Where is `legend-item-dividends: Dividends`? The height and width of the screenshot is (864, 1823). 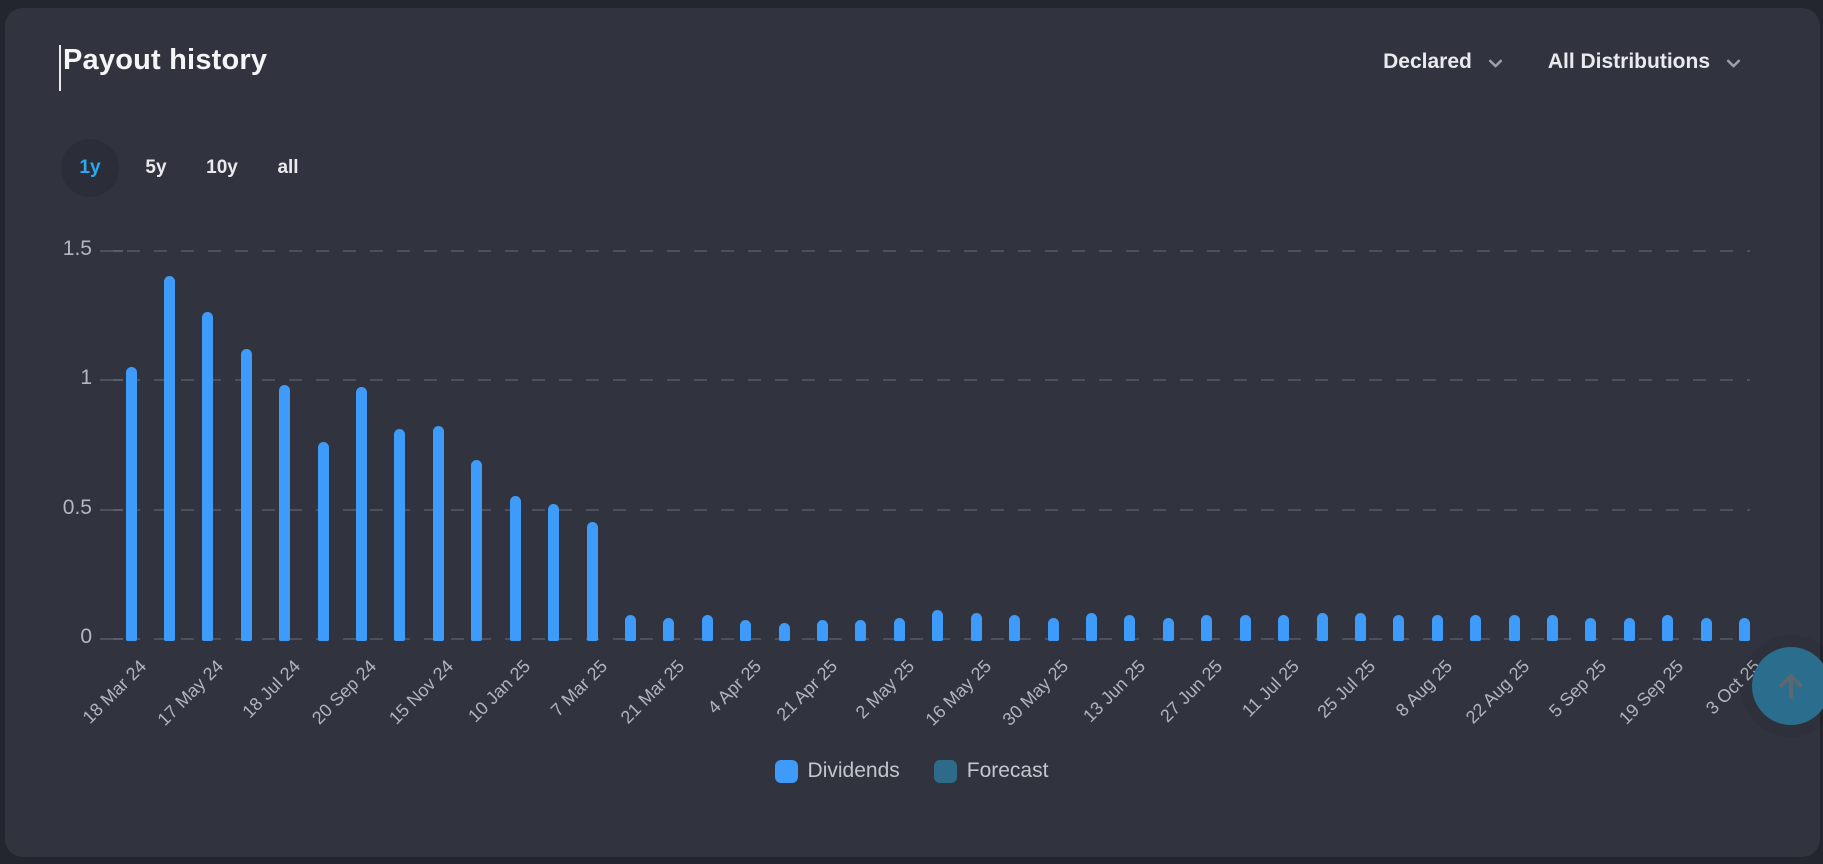
legend-item-dividends: Dividends is located at coordinates (837, 771).